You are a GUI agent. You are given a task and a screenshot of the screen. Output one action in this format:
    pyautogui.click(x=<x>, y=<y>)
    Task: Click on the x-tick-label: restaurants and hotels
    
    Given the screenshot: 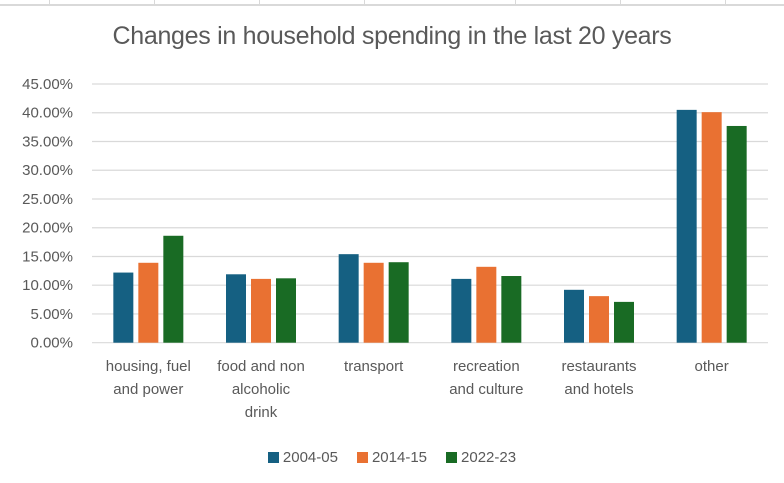 What is the action you would take?
    pyautogui.click(x=599, y=378)
    